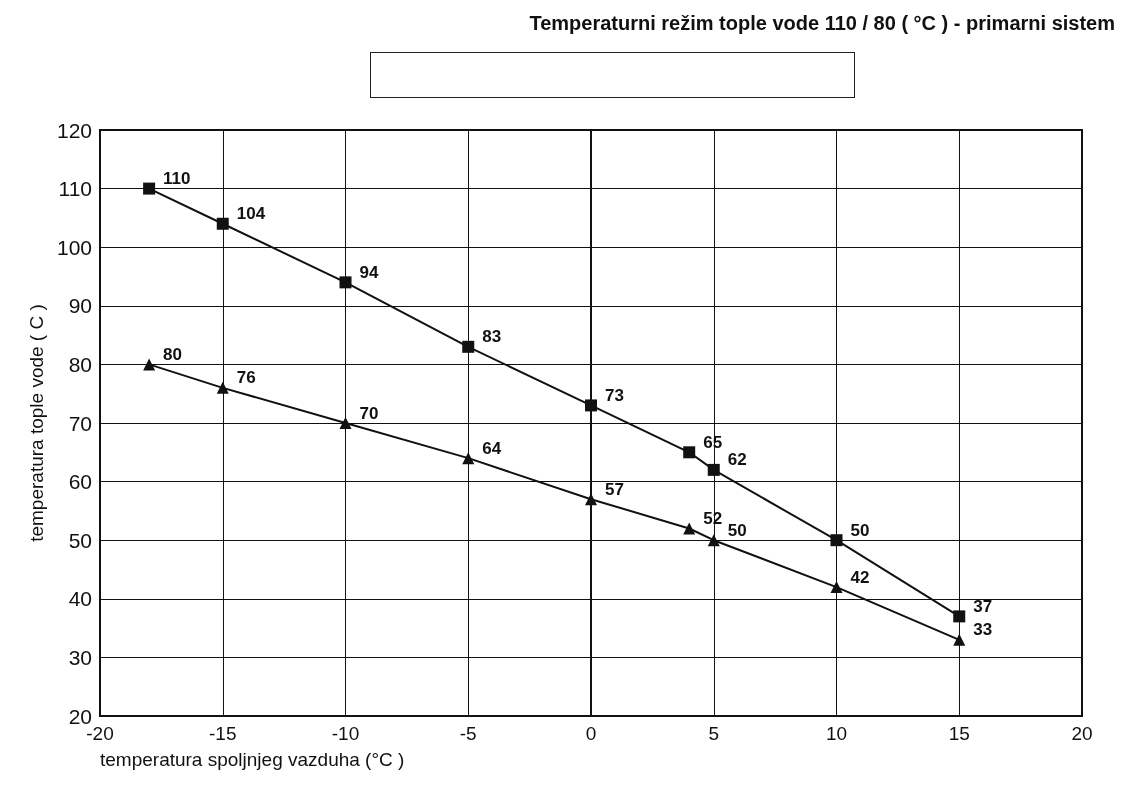  I want to click on x-tick-label: -15, so click(223, 733).